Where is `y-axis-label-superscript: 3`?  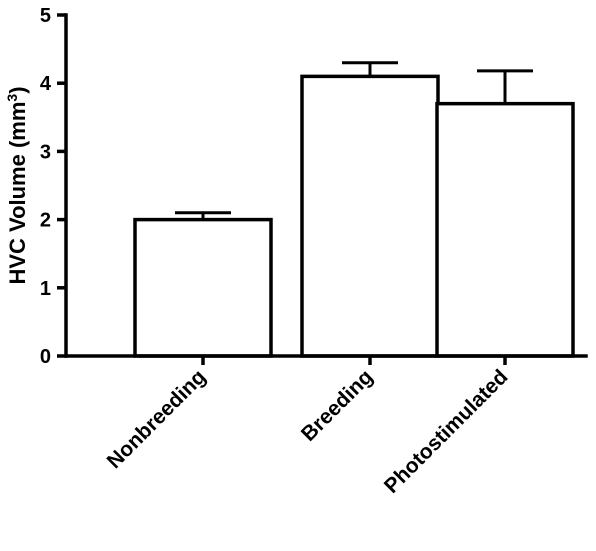 y-axis-label-superscript: 3 is located at coordinates (12, 98).